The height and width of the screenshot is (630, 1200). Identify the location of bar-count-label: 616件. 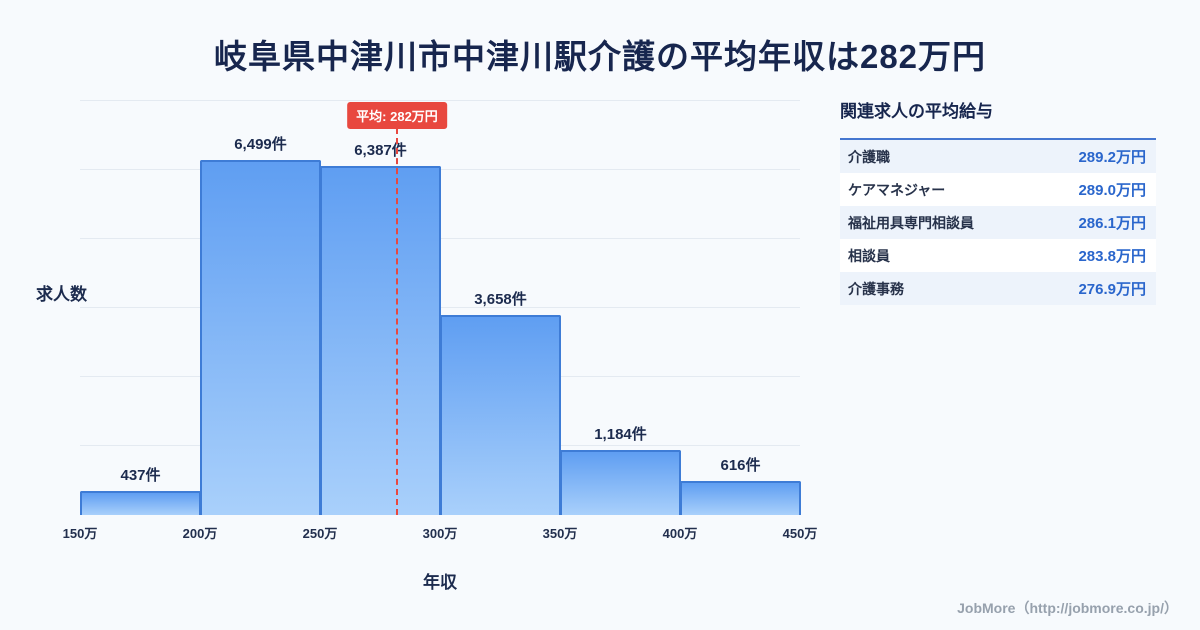
(740, 465).